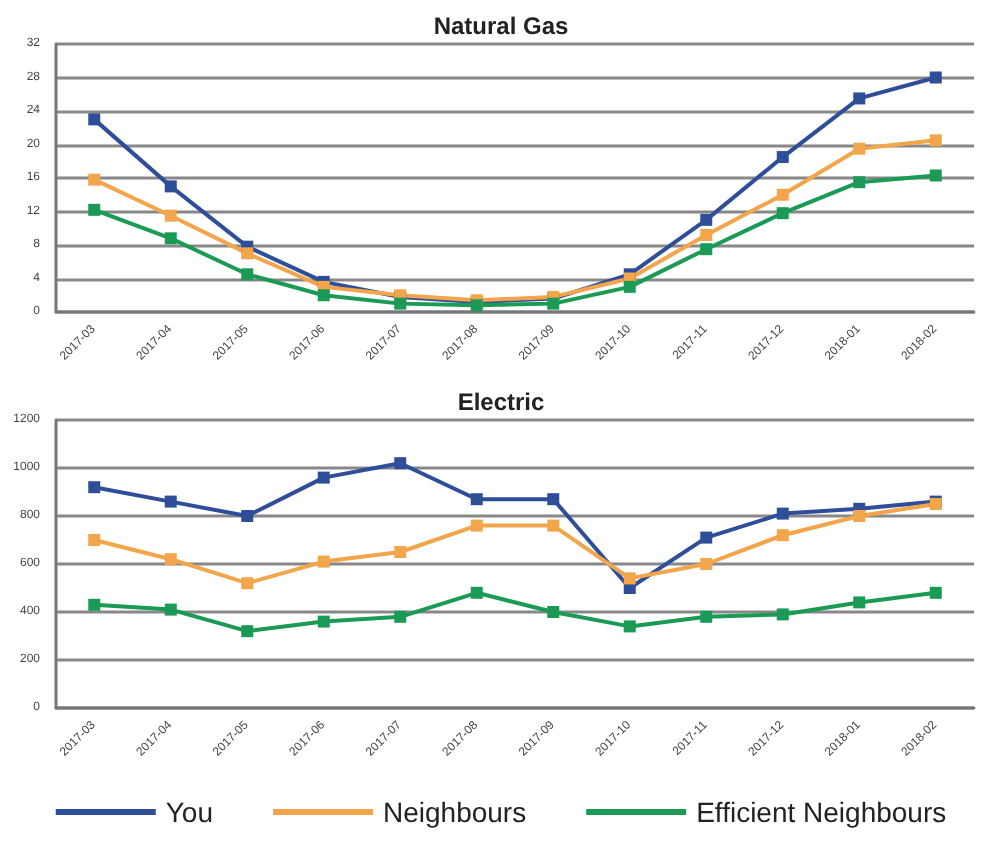  Describe the element at coordinates (501, 402) in the screenshot. I see `chart-title: Electric` at that location.